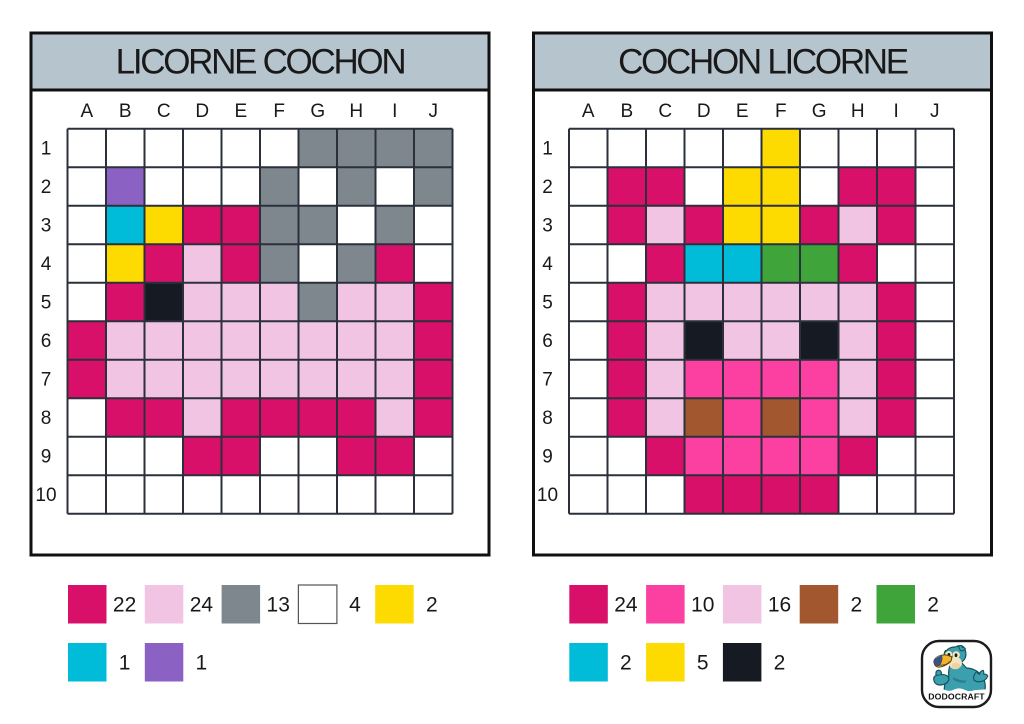 This screenshot has height=724, width=1024. Describe the element at coordinates (956, 697) in the screenshot. I see `svg-text: DODOCRAFT` at that location.